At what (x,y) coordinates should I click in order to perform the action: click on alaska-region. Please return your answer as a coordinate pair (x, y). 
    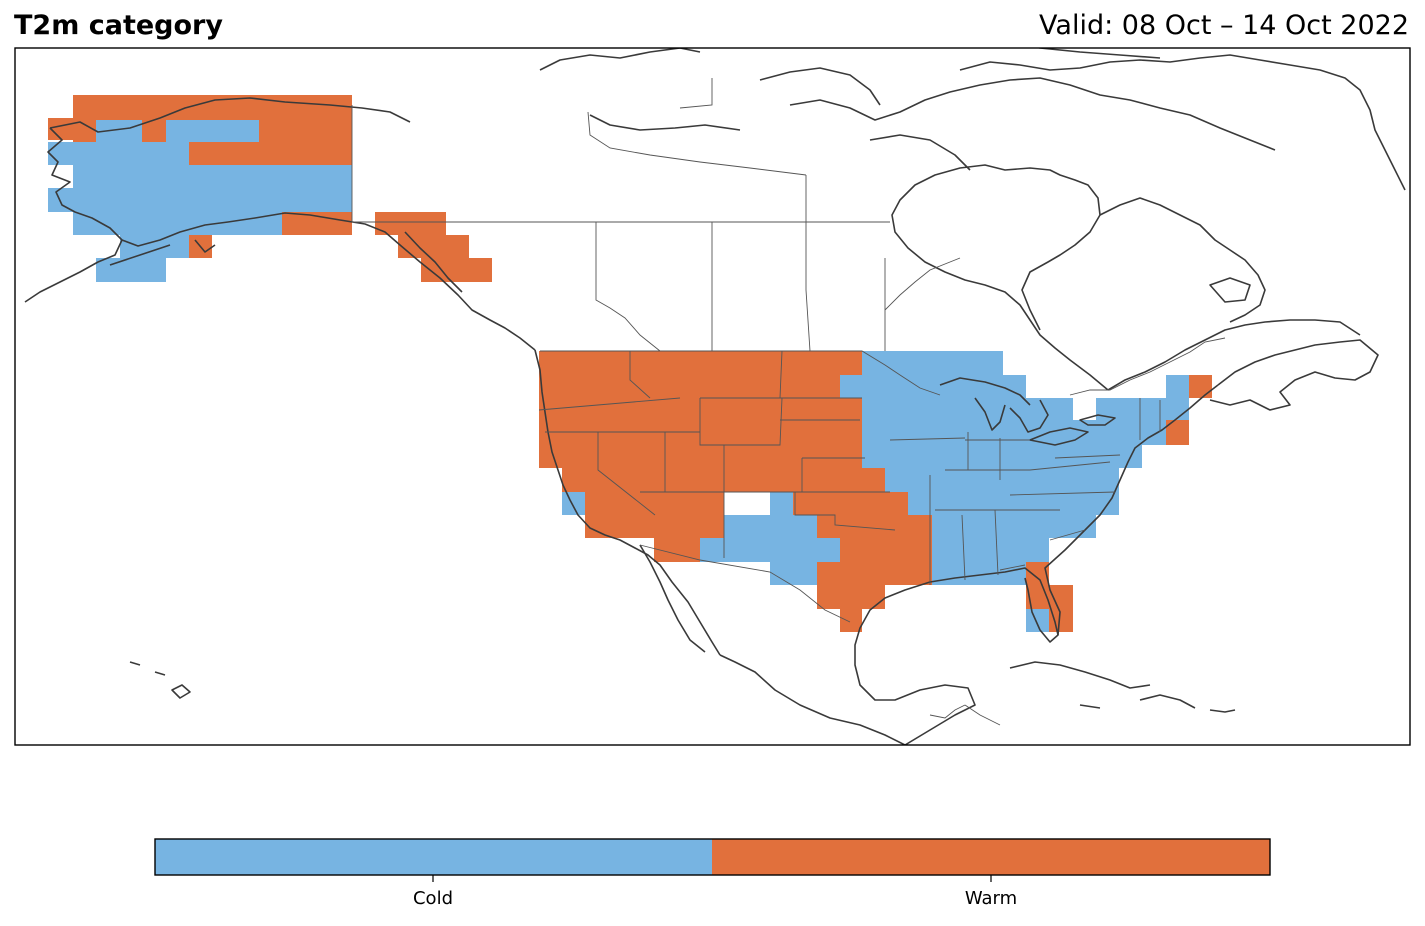
    Looking at the image, I should click on (200, 188).